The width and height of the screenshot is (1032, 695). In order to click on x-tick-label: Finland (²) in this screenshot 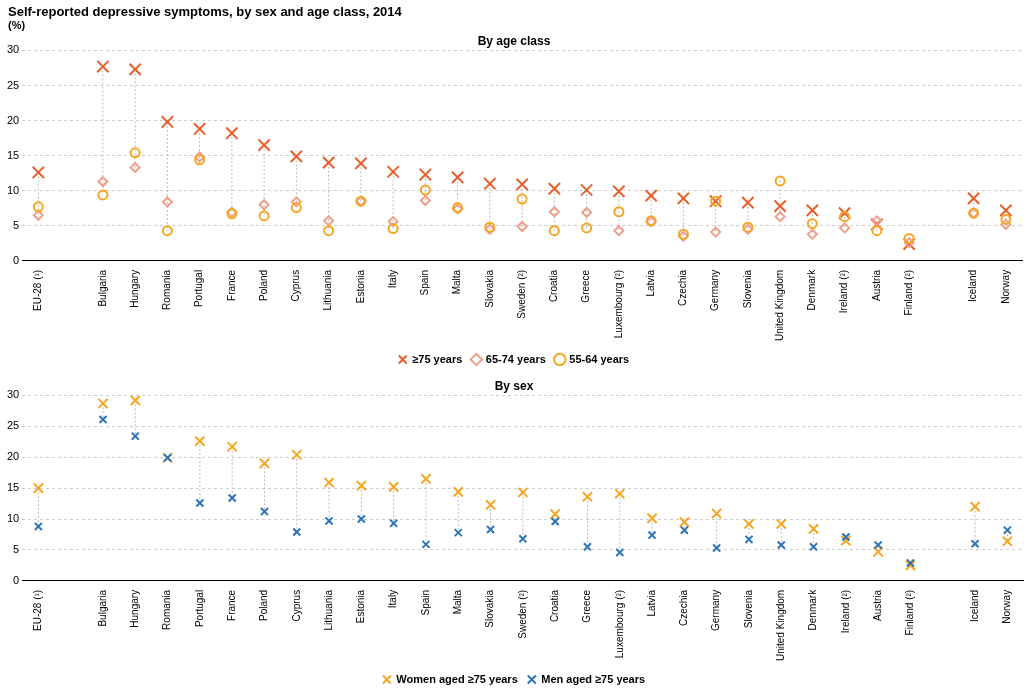, I will do `click(908, 292)`.